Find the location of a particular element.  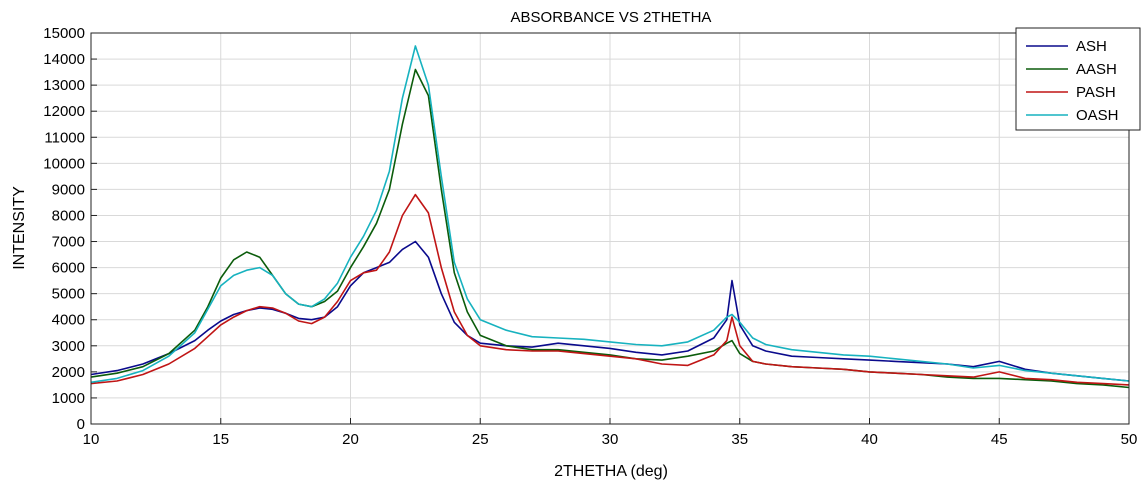

y-axis-label: INTENSITY is located at coordinates (19, 228).